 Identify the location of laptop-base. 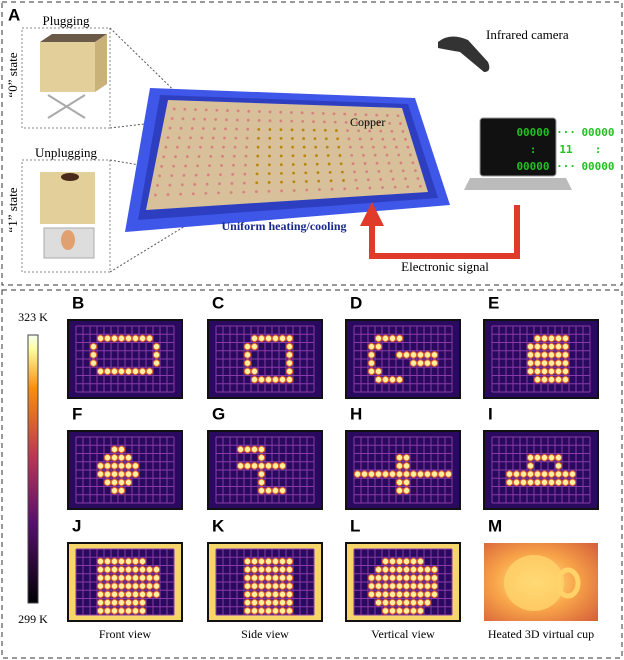
(518, 184).